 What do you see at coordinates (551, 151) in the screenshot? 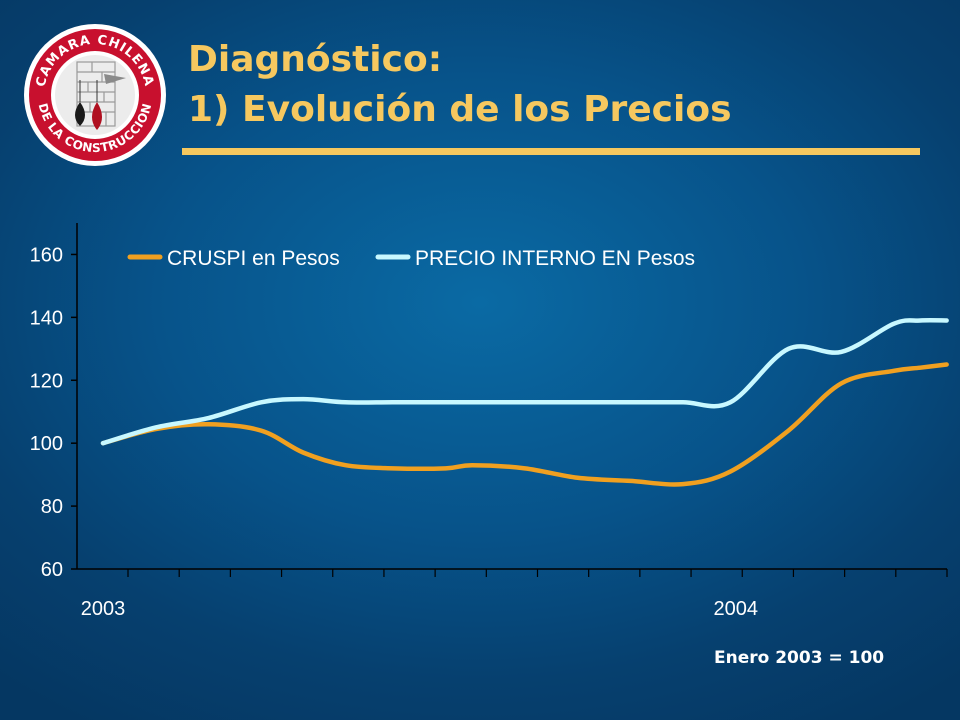
I see `title-underline` at bounding box center [551, 151].